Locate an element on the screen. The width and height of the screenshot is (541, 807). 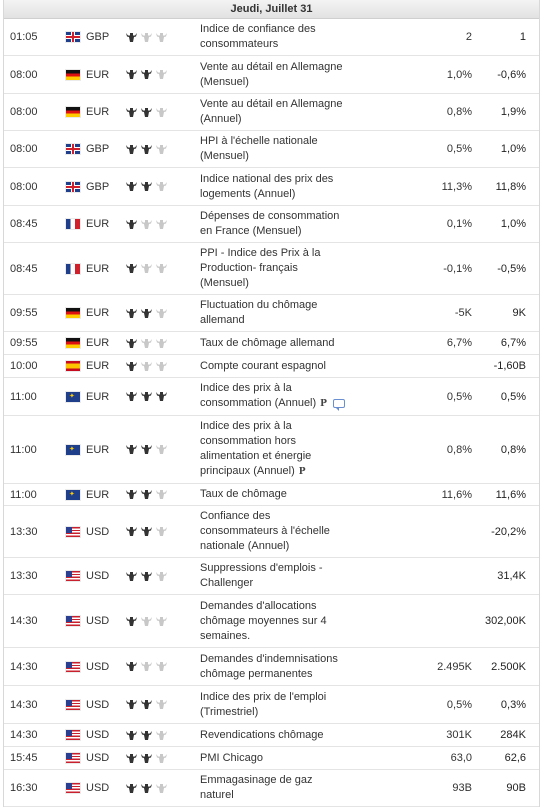
event-name: Compte courant espagnol is located at coordinates (276, 366).